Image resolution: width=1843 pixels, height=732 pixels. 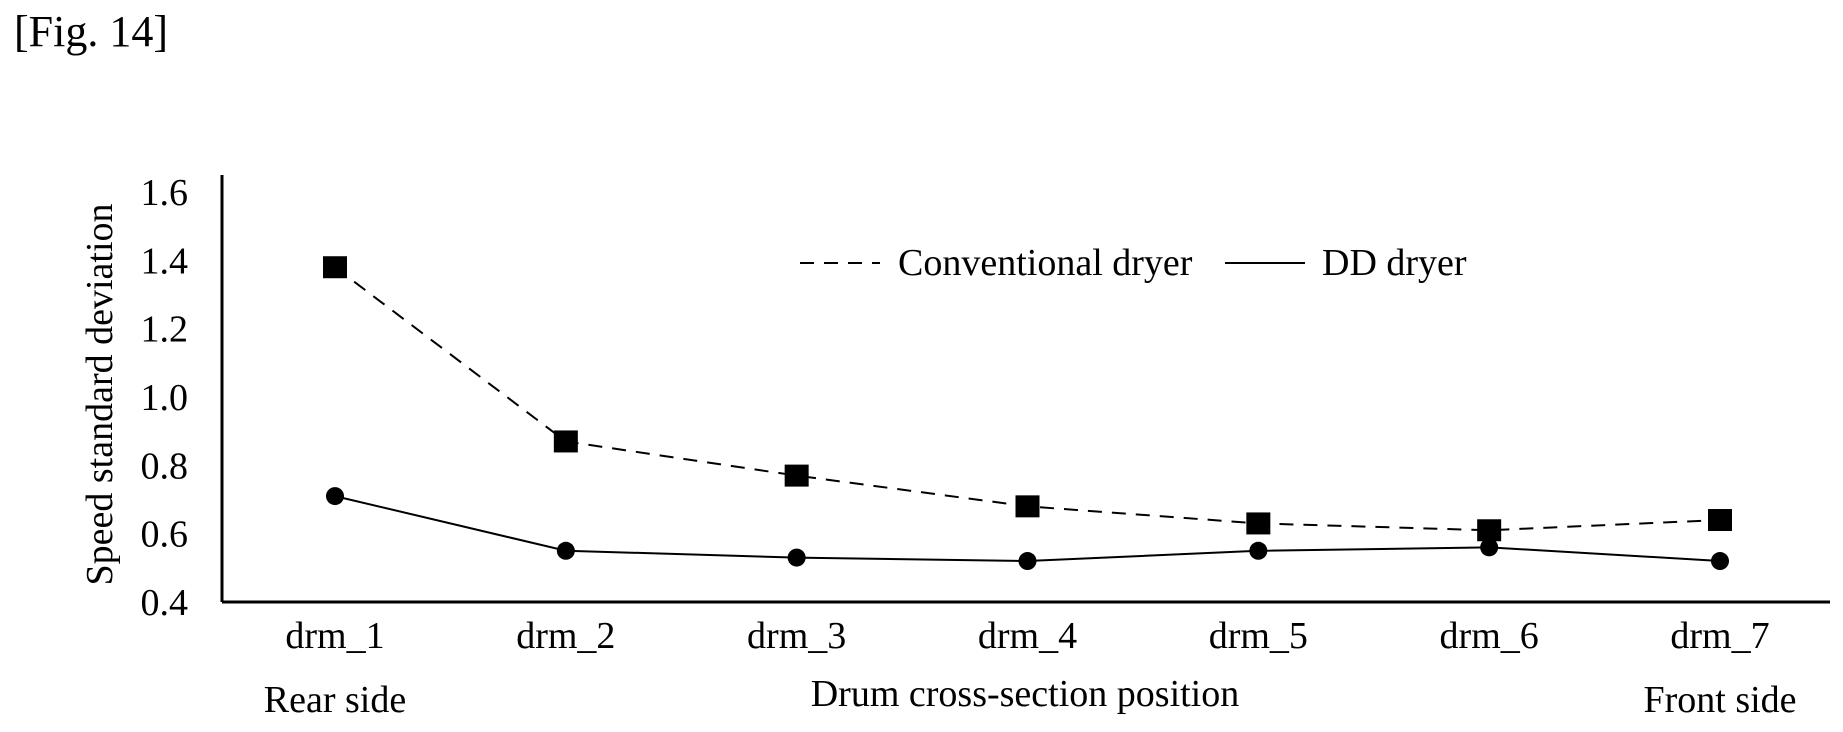 What do you see at coordinates (334, 636) in the screenshot?
I see `x-tick-label: drm_1` at bounding box center [334, 636].